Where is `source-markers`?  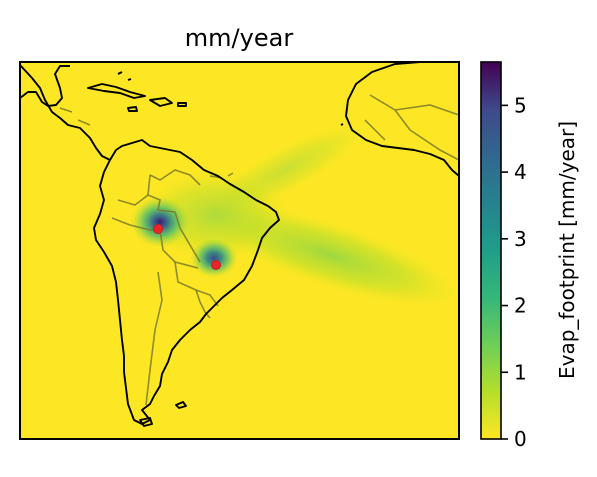 source-markers is located at coordinates (187, 247).